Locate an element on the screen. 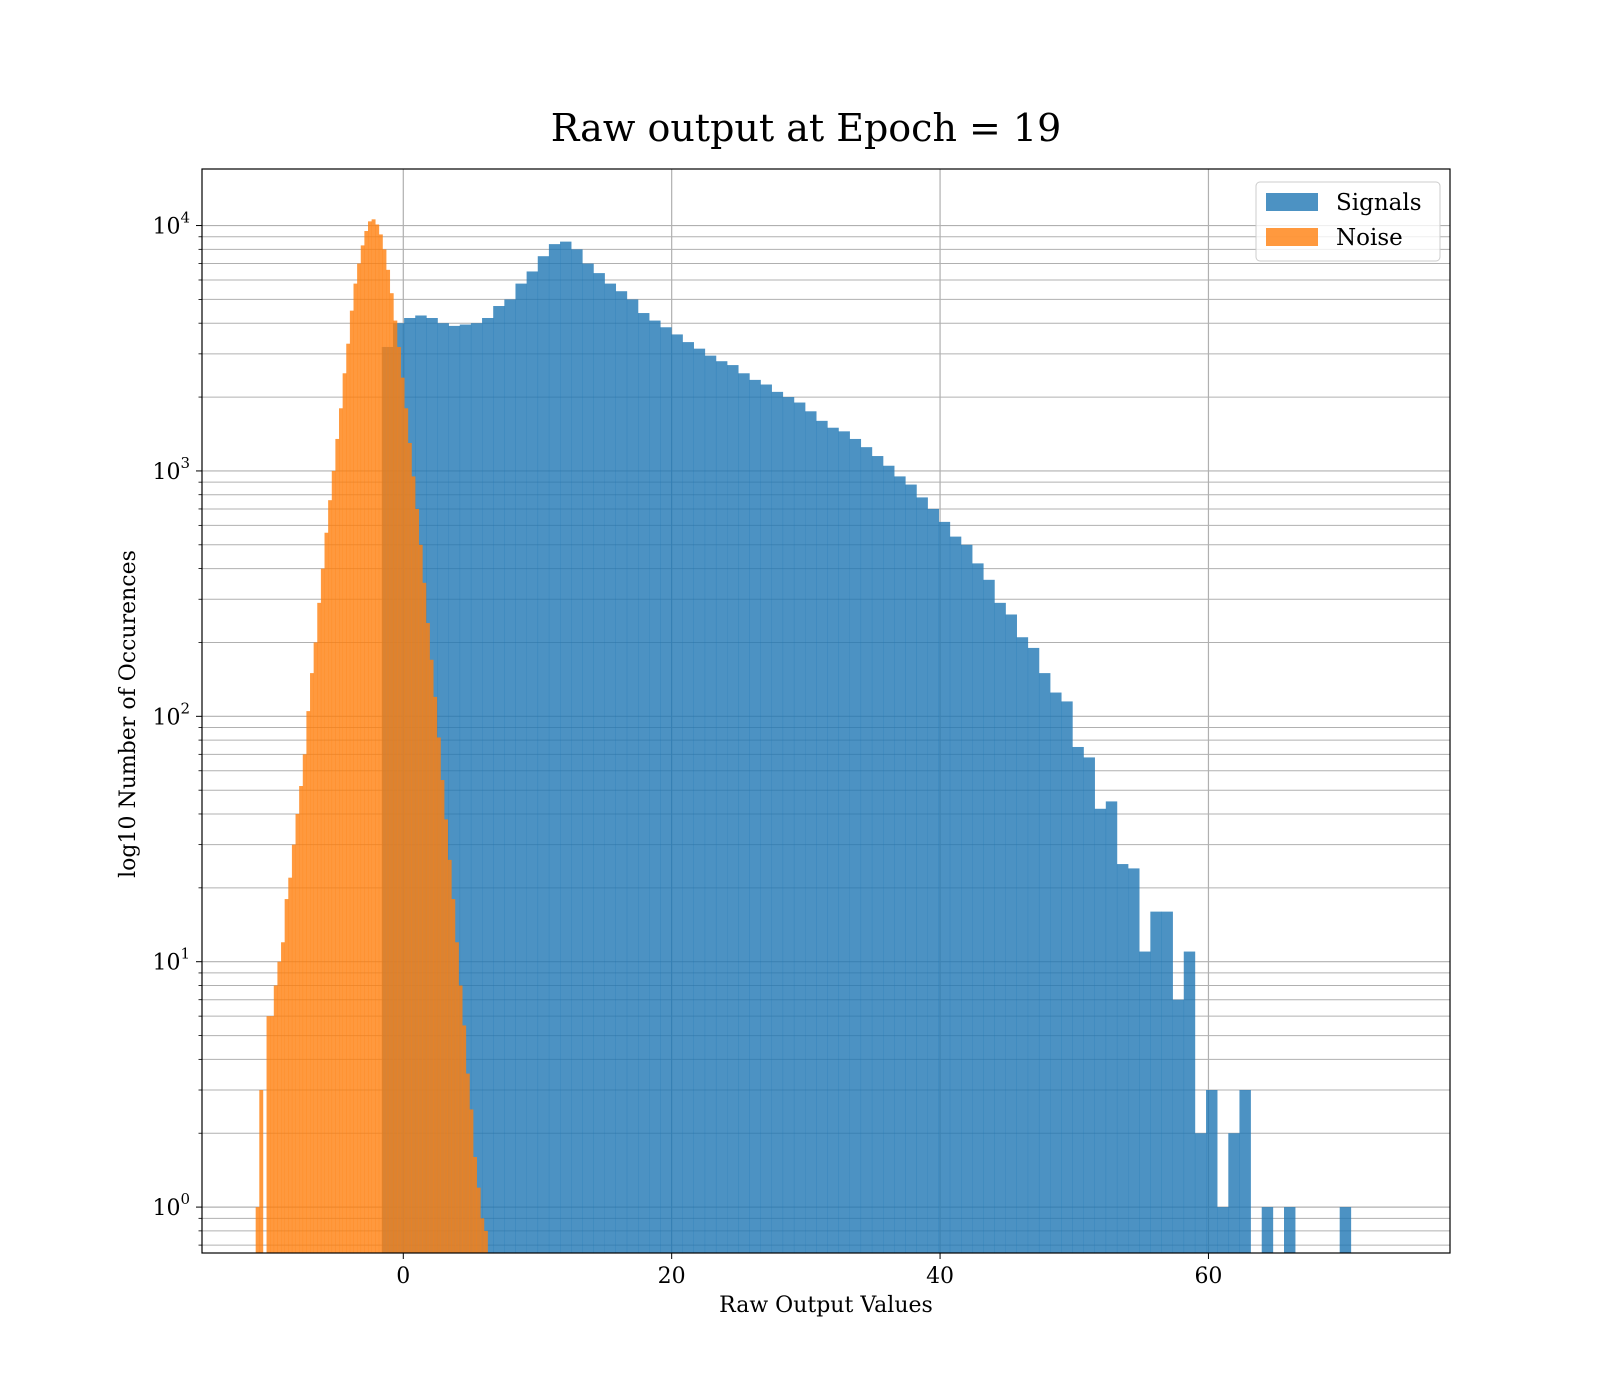 This screenshot has width=1600, height=1400. legend-swatch-signals is located at coordinates (1292, 202).